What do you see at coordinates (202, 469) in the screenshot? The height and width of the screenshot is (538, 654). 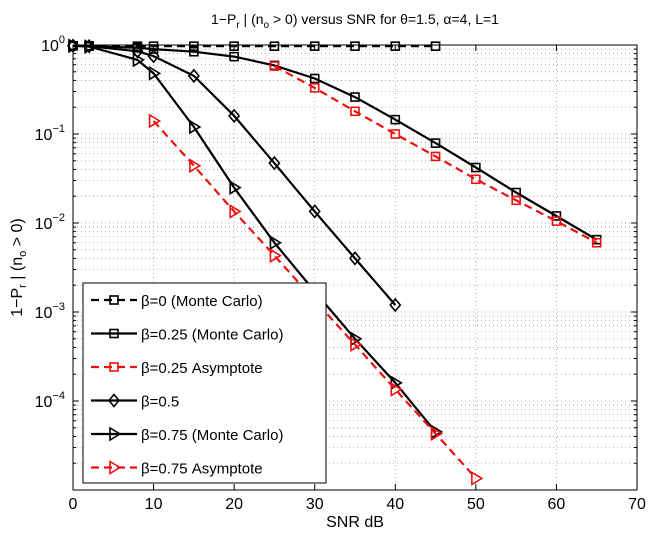 I see `legend-label: β=0.75 Asymptote` at bounding box center [202, 469].